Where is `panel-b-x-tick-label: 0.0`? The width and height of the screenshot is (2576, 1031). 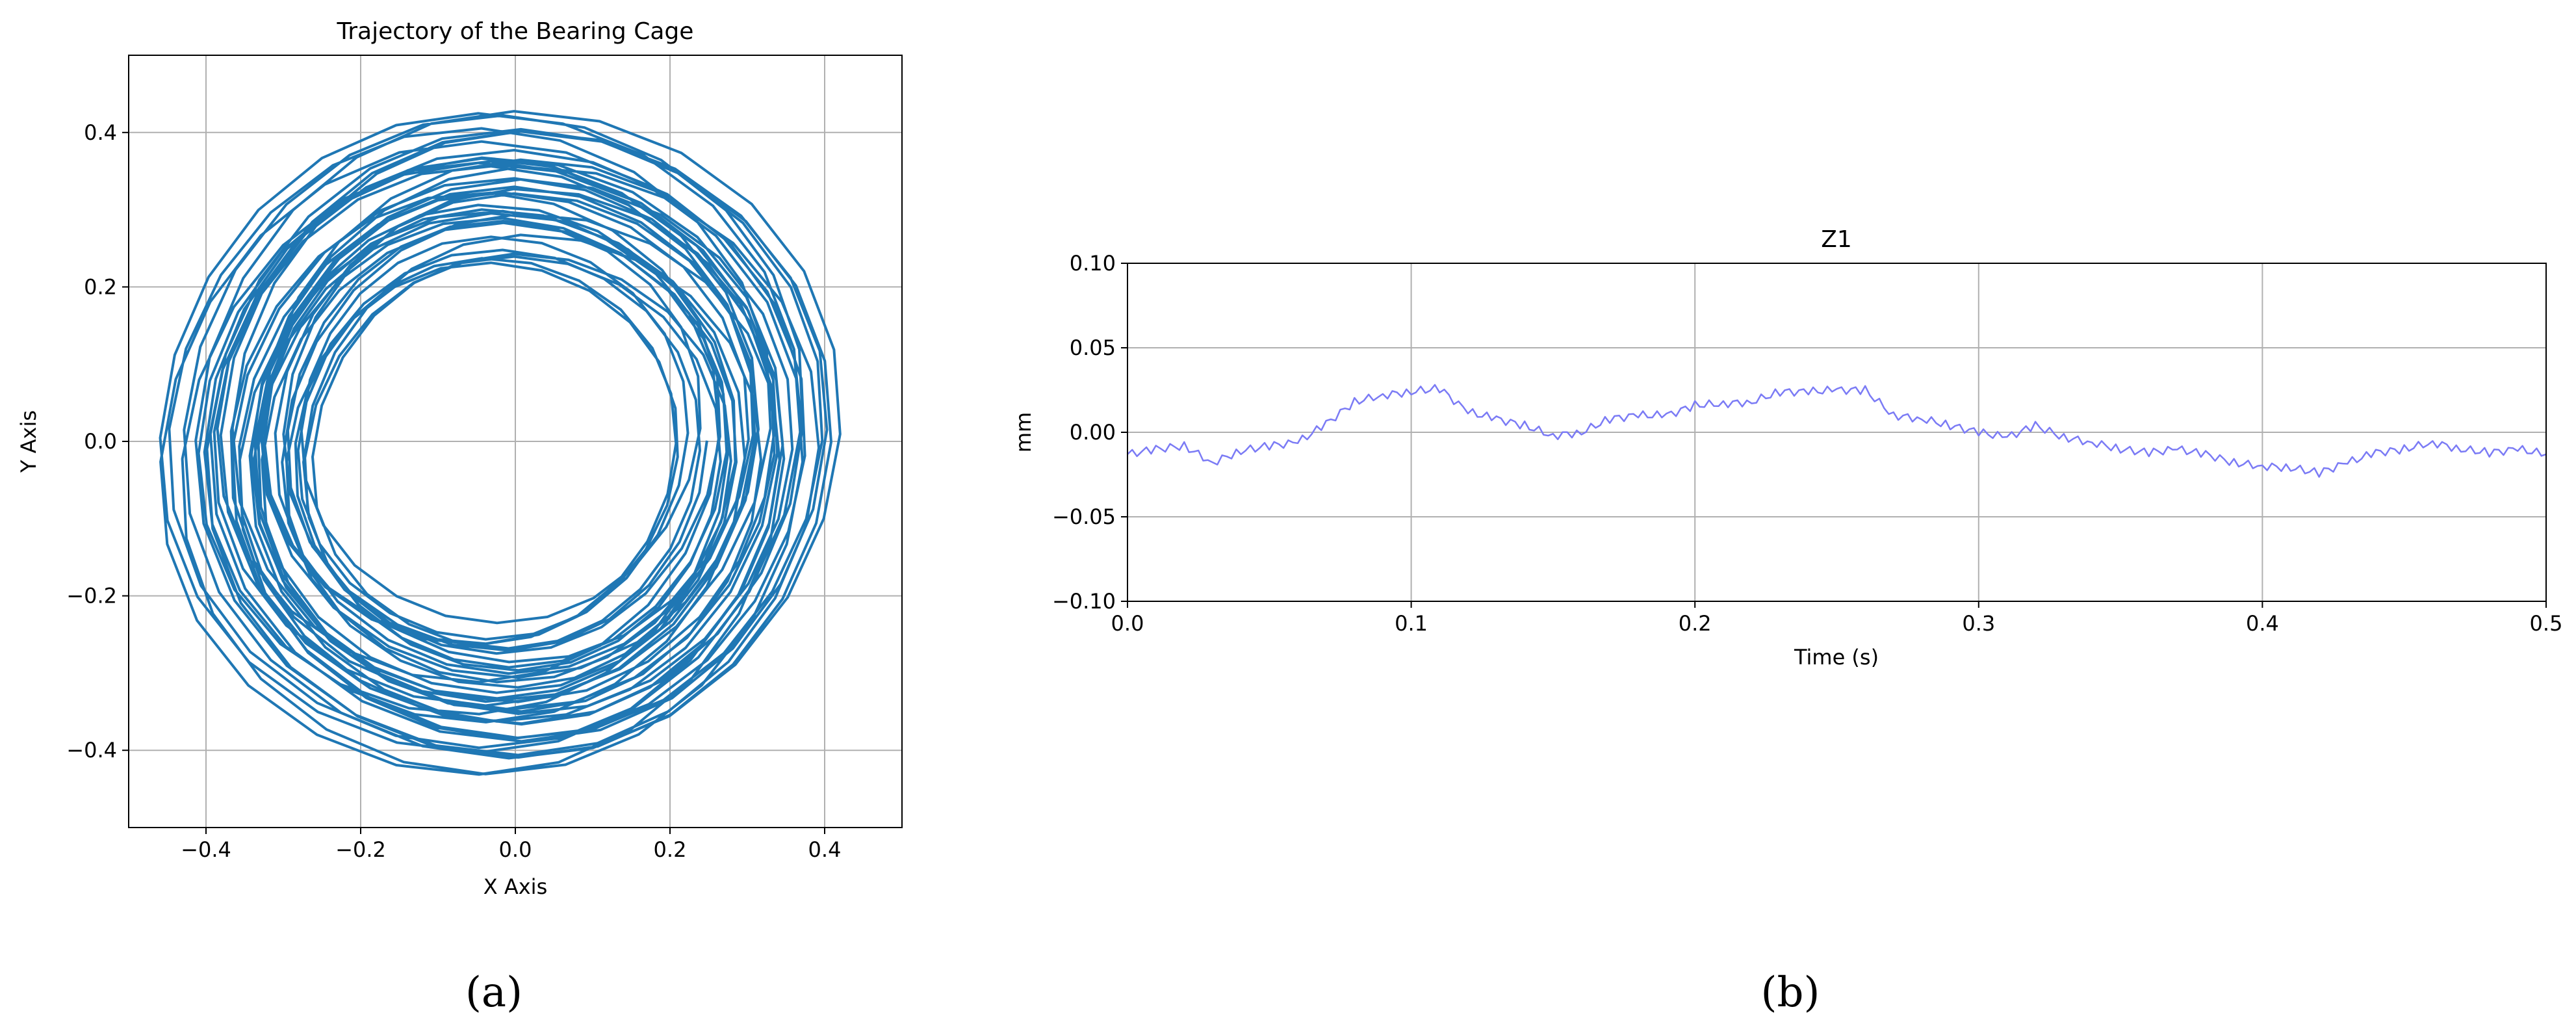
panel-b-x-tick-label: 0.0 is located at coordinates (1127, 623).